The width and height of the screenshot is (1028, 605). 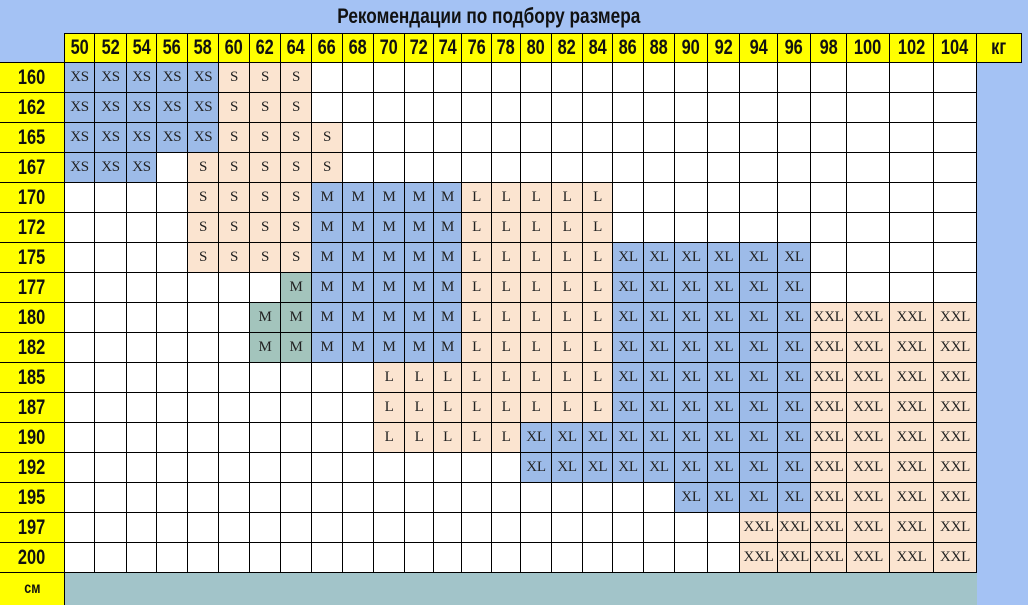 I want to click on weight-header-62: 62, so click(x=265, y=48).